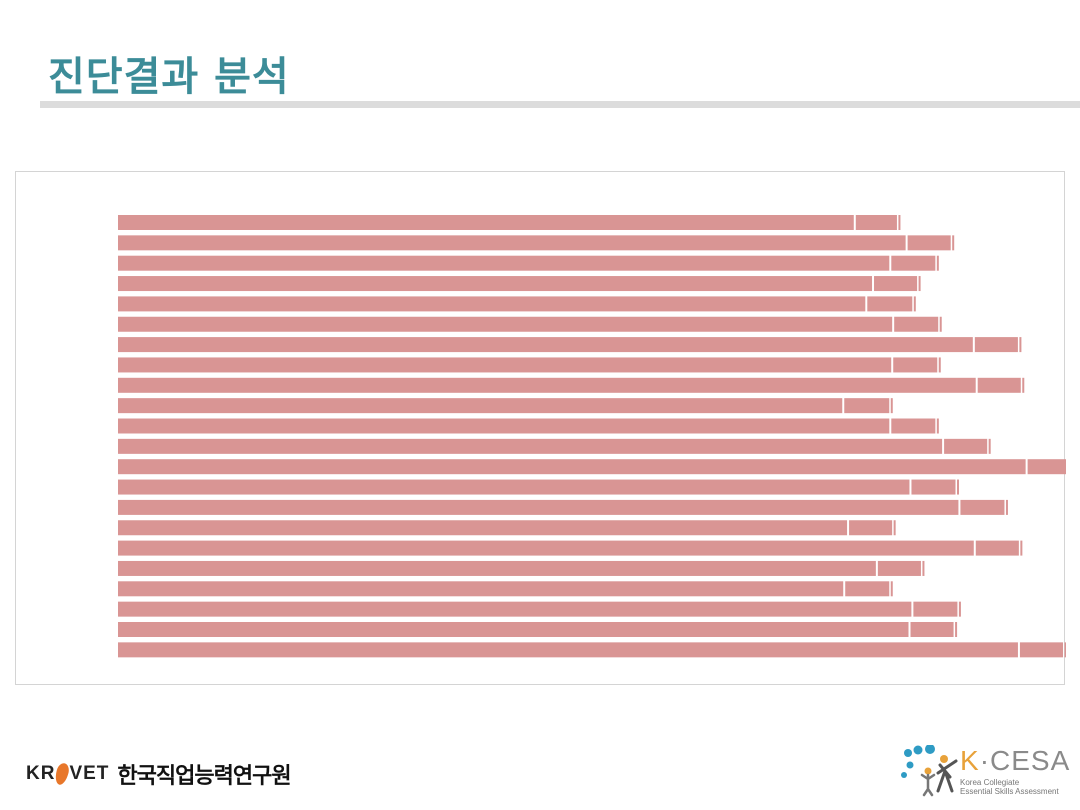 The image size is (1080, 810). What do you see at coordinates (204, 776) in the screenshot?
I see `org-name: 한국직업능력연구원` at bounding box center [204, 776].